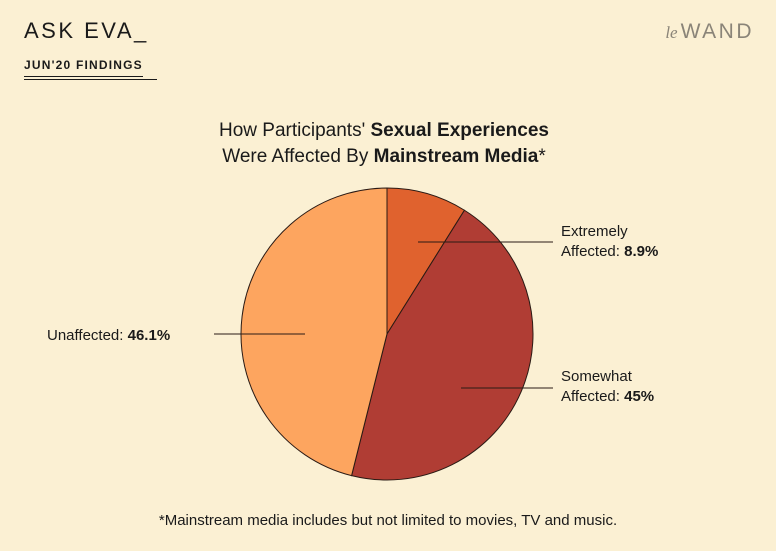  I want to click on slice-somewhat-affected-label-line1: Somewhat, so click(597, 376).